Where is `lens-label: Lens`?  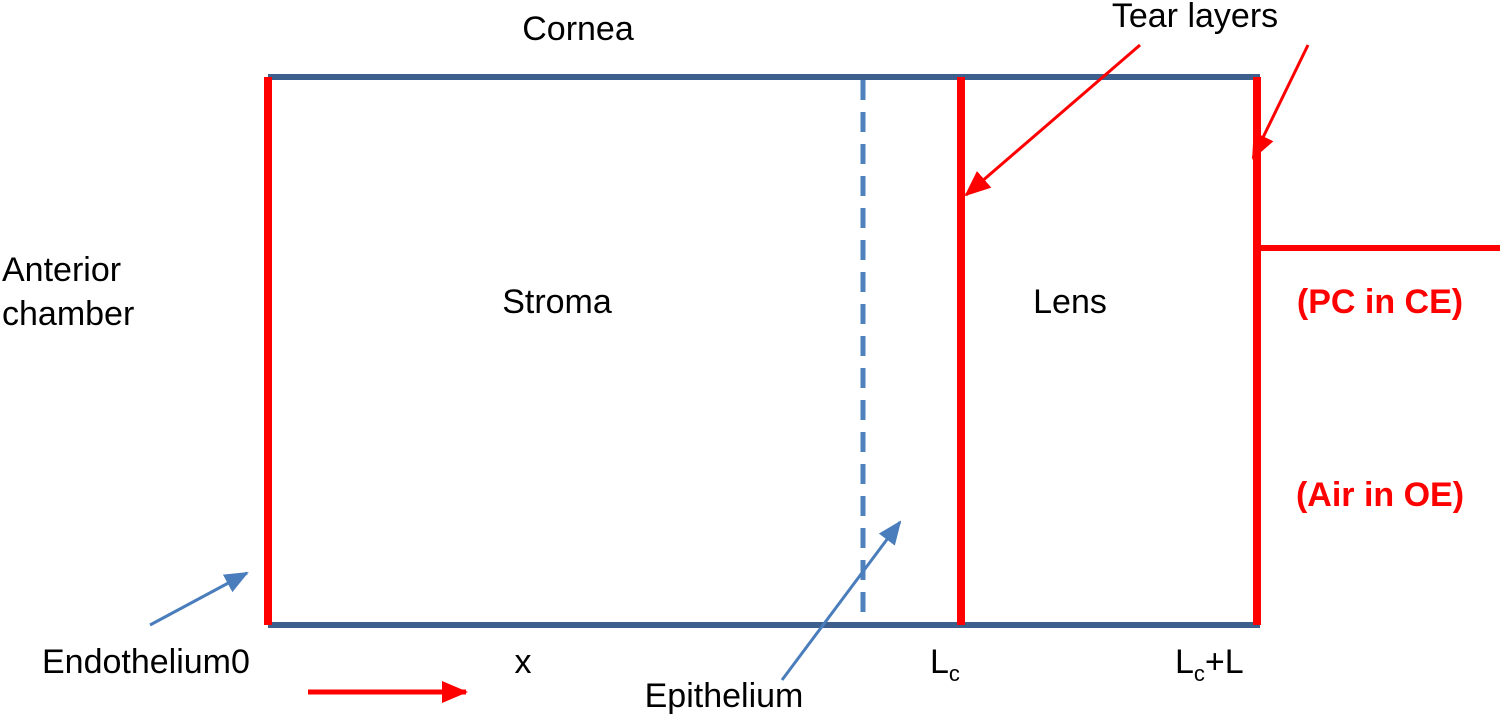 lens-label: Lens is located at coordinates (1070, 302).